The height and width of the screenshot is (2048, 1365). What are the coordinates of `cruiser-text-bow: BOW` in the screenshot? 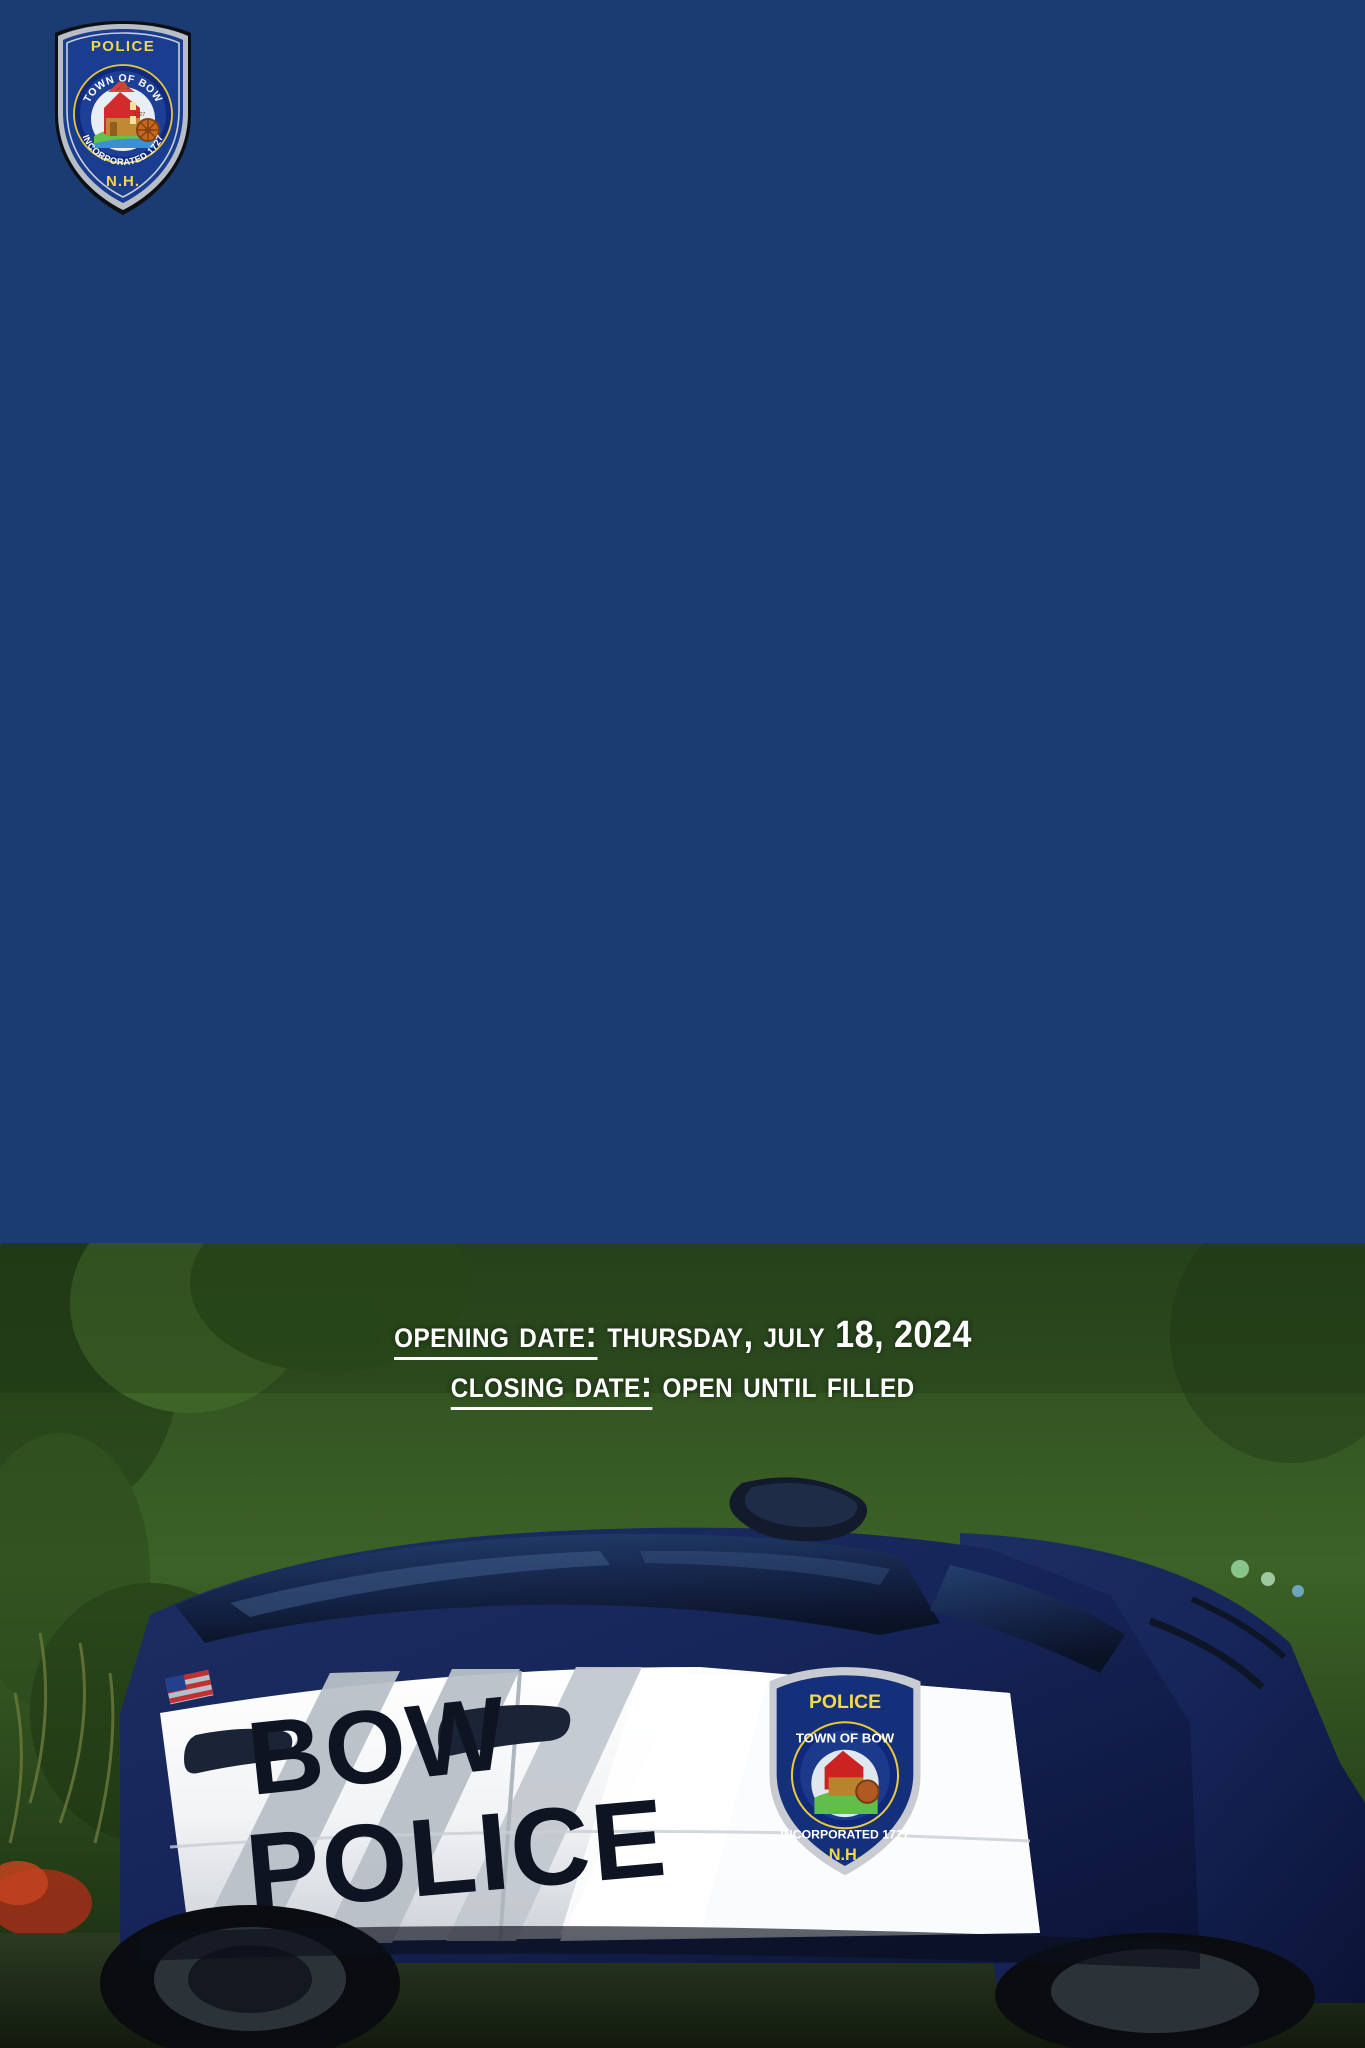 It's located at (377, 1746).